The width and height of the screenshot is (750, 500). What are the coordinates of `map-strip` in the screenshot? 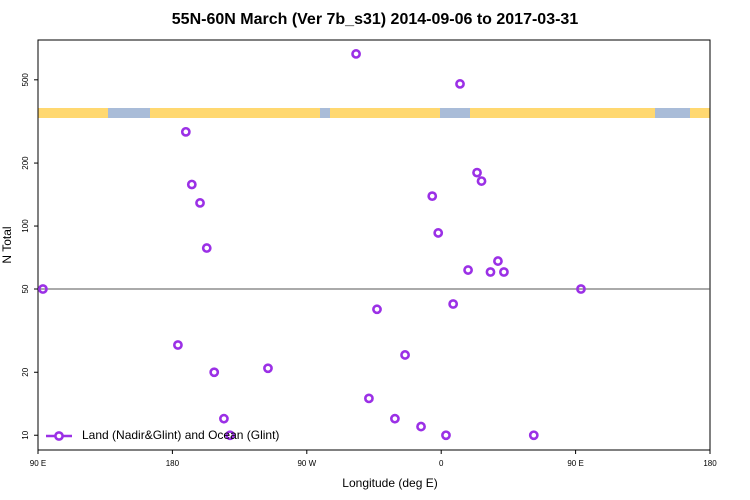 It's located at (374, 113).